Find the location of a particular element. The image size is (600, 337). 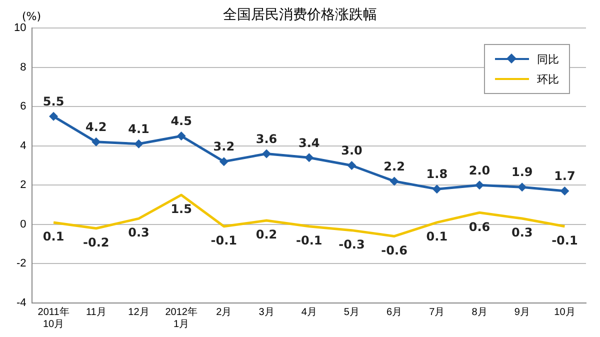

x-tick-label: 9月 is located at coordinates (522, 312).